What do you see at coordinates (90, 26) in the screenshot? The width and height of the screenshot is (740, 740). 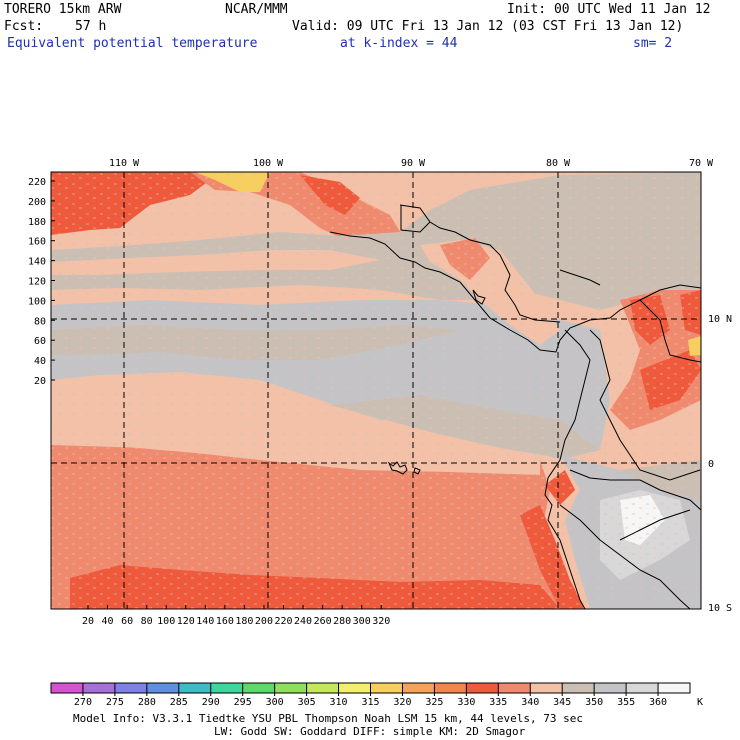 I see `forecast-hour: 57 h` at bounding box center [90, 26].